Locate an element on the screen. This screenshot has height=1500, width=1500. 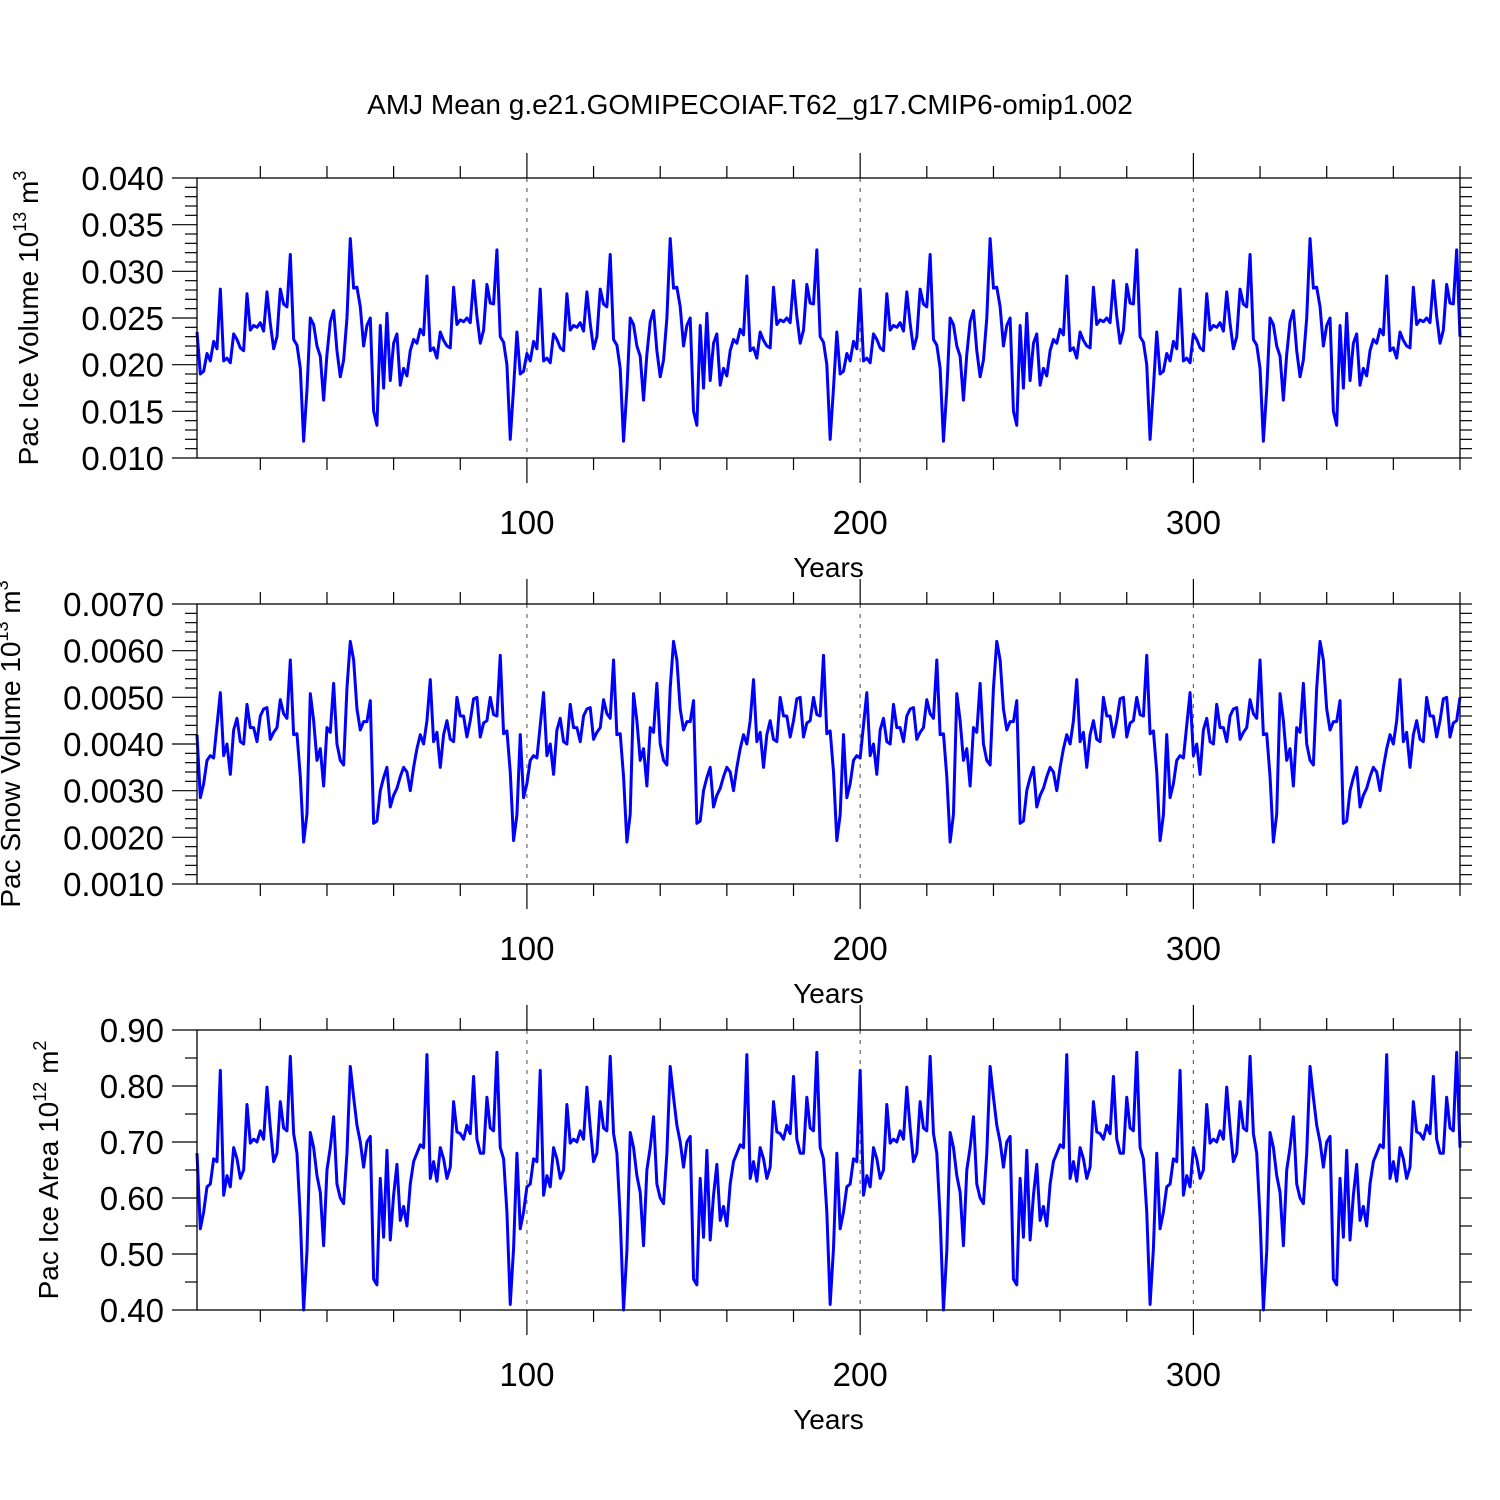
y-tick-label: 0.0030 is located at coordinates (113, 791).